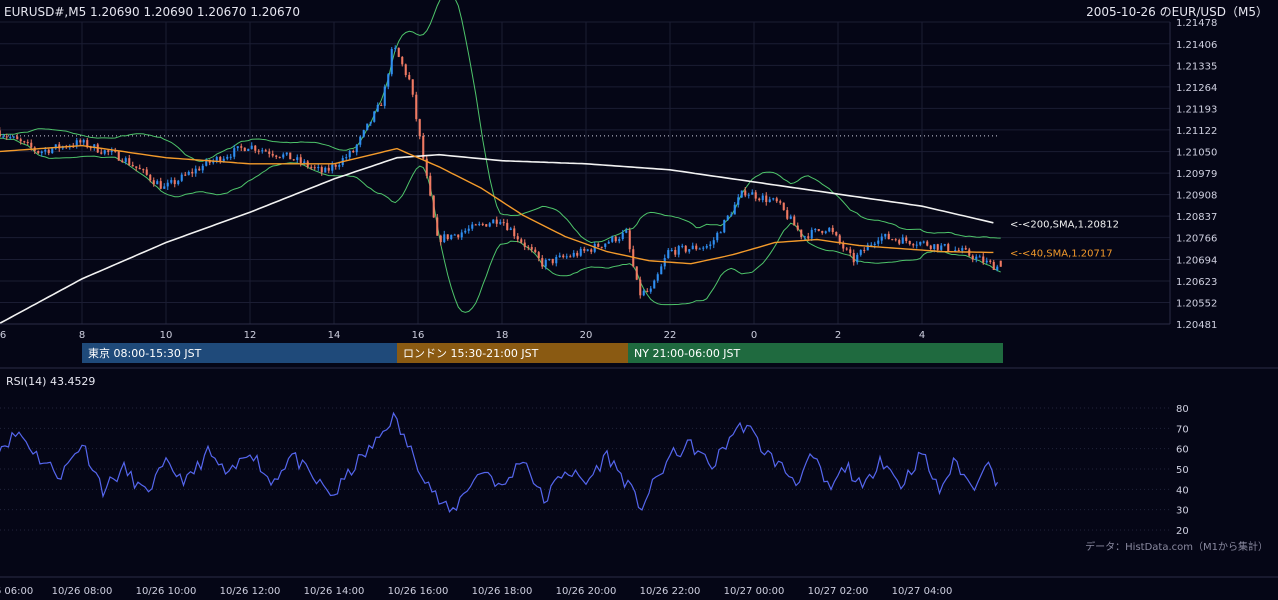 The image size is (1278, 600). I want to click on price-tick-label: 1.21478, so click(1196, 23).